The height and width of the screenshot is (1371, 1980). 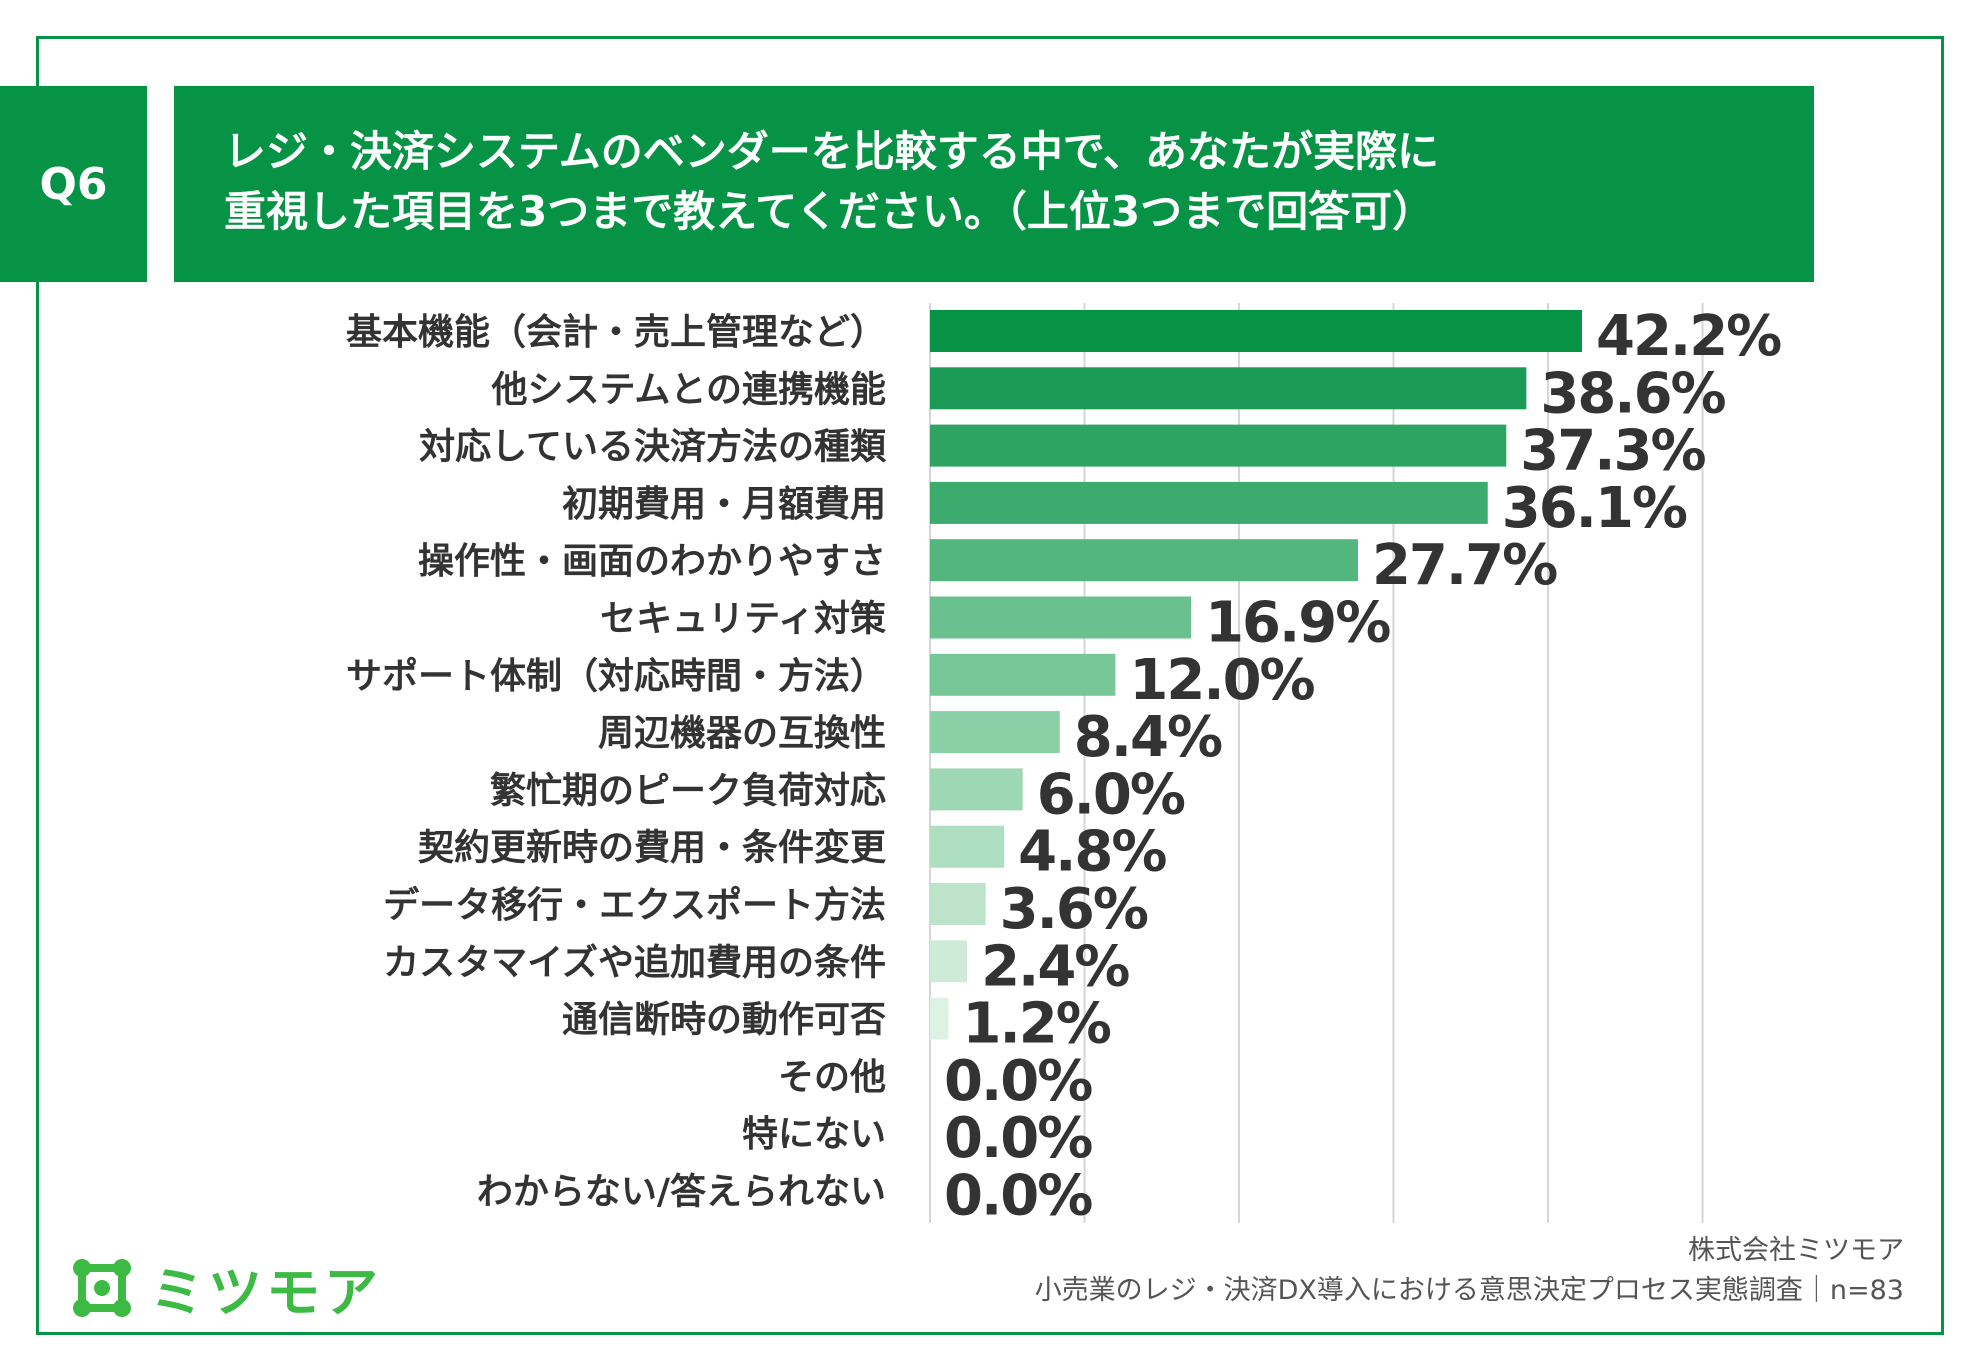 What do you see at coordinates (743, 619) in the screenshot?
I see `category-label: セキュリティ対策` at bounding box center [743, 619].